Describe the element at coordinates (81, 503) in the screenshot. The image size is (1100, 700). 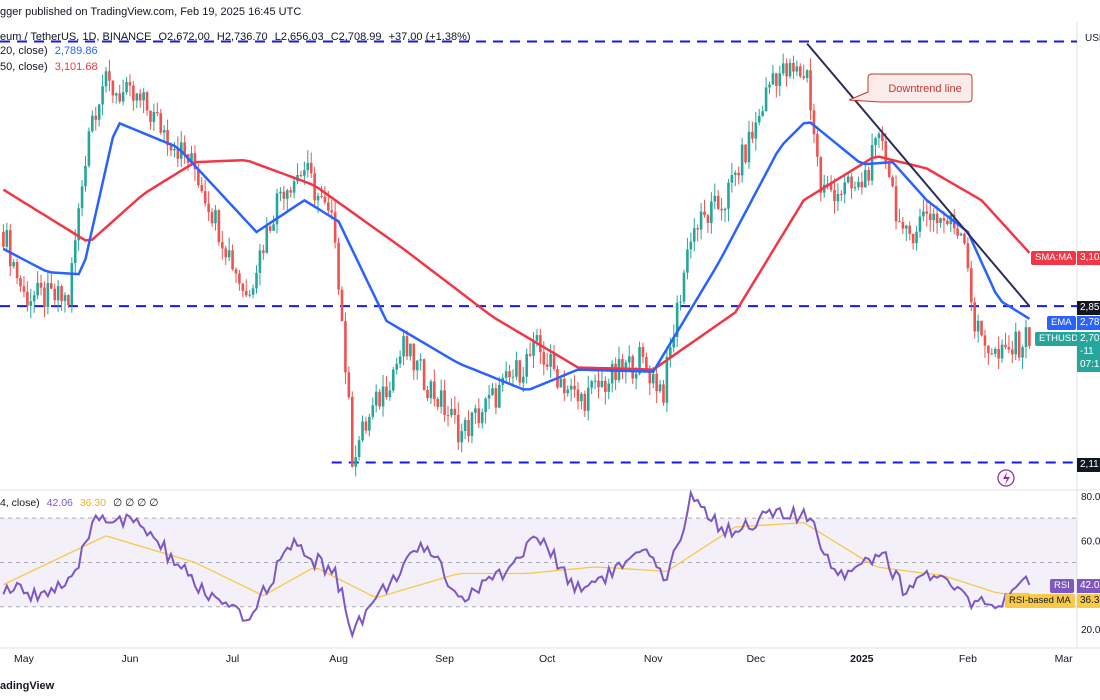
I see `rsi-legend: 4, close) 42.06 36.30 ∅ ∅ ∅ ∅` at that location.